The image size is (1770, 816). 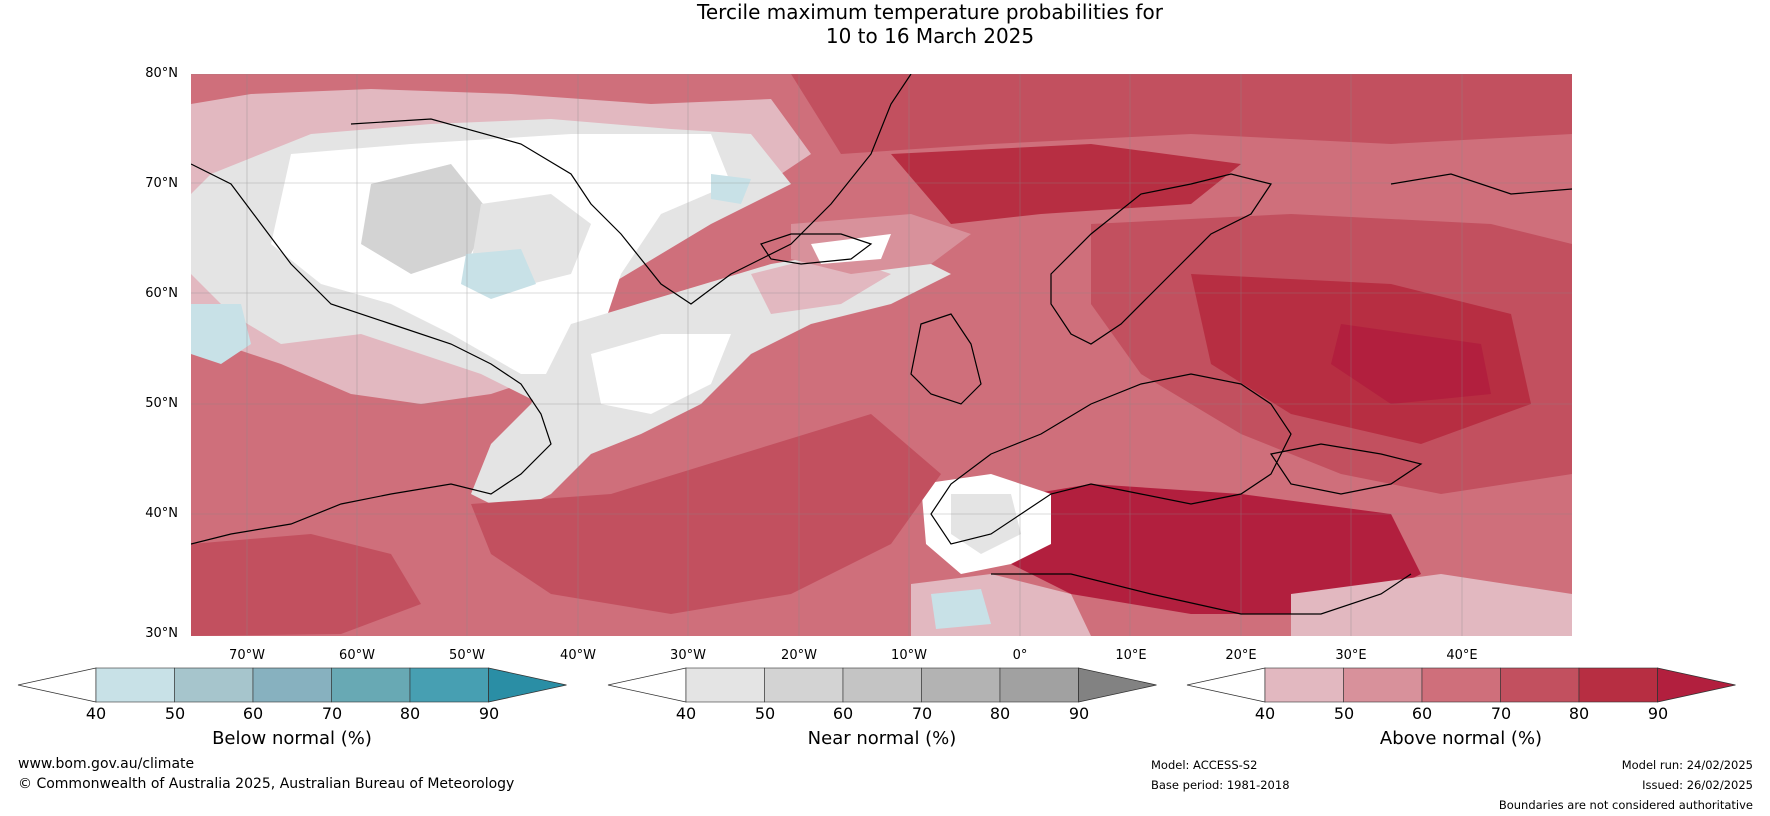 What do you see at coordinates (1501, 713) in the screenshot?
I see `above-tick-70: 70` at bounding box center [1501, 713].